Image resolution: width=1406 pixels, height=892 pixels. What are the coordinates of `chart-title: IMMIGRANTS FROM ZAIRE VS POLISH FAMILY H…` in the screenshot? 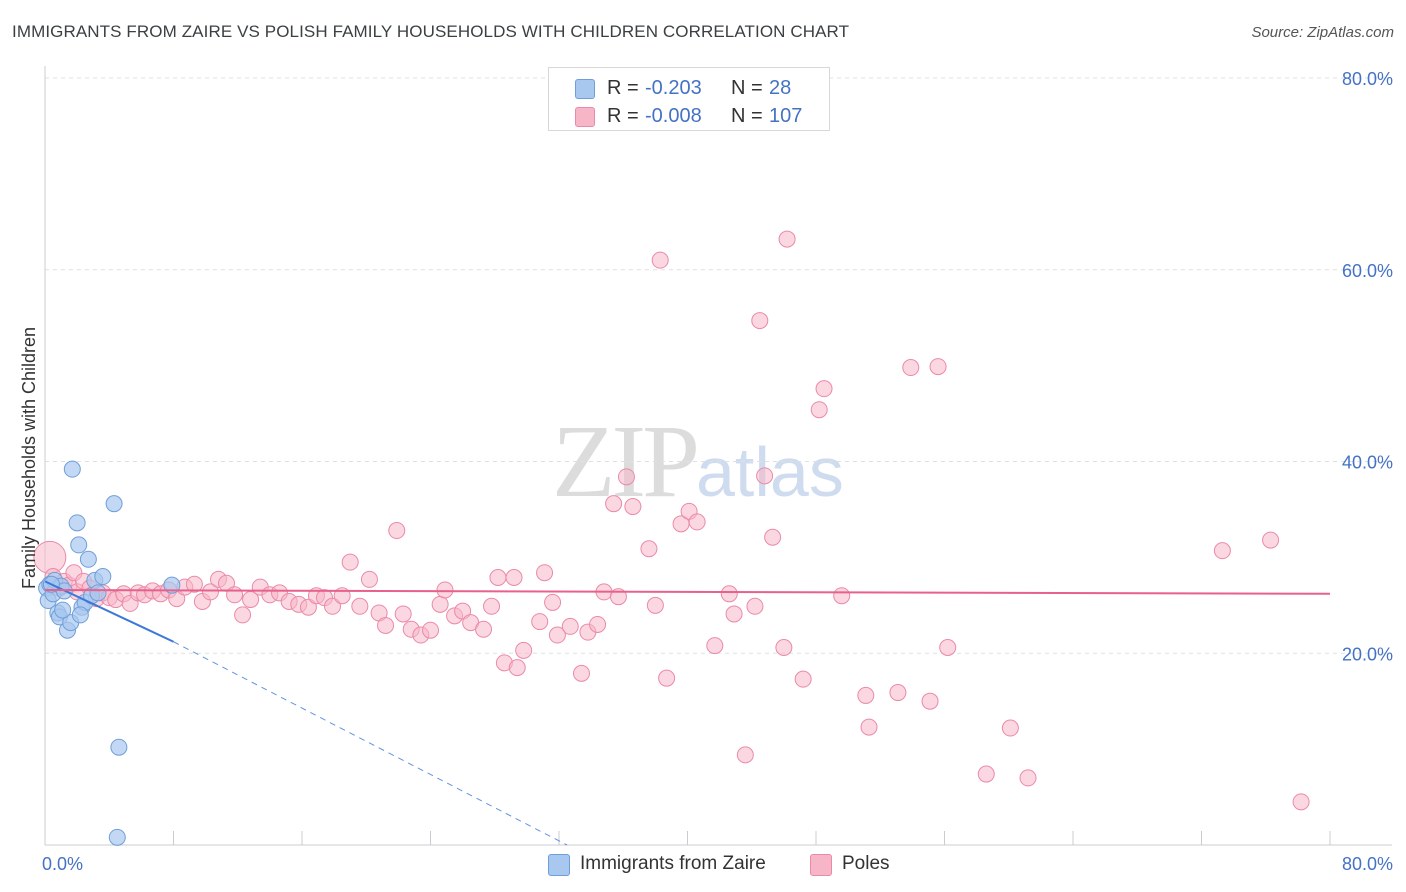 It's located at (431, 31).